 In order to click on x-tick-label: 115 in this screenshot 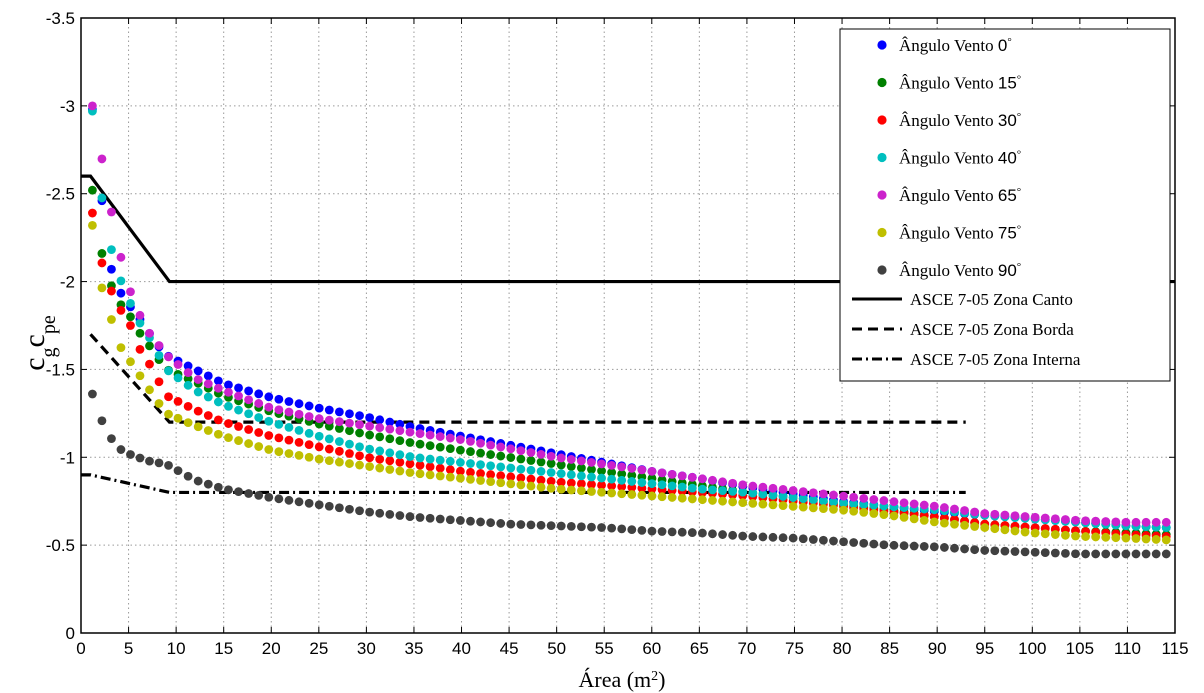, I will do `click(1174, 648)`.